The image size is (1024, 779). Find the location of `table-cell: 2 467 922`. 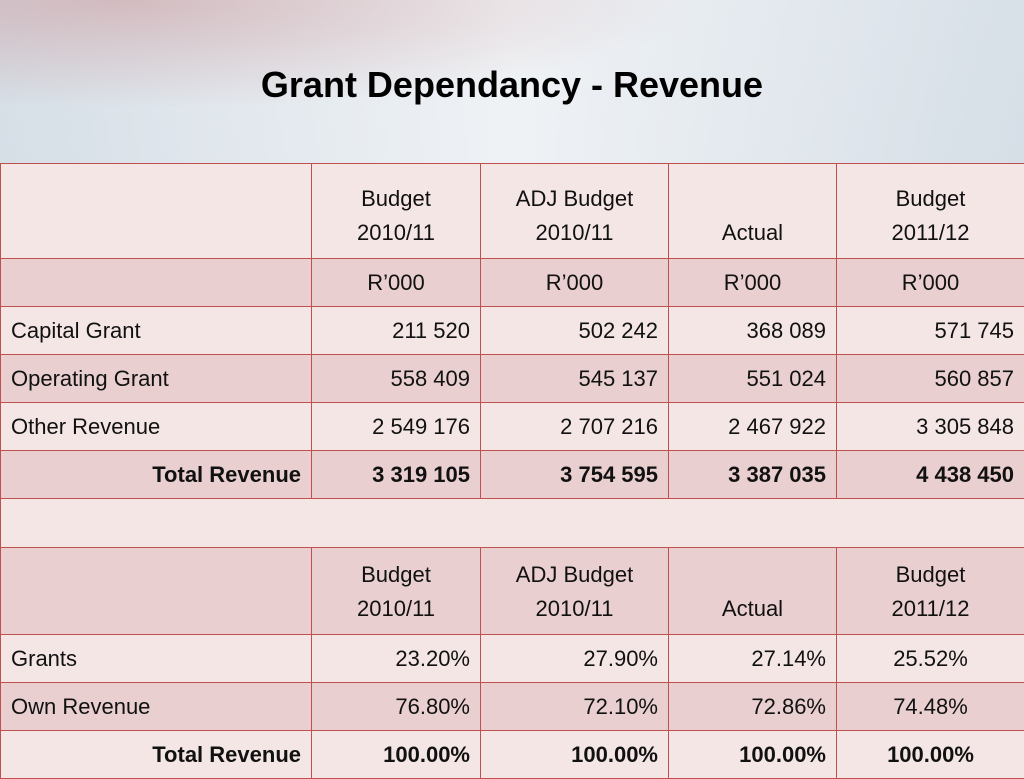

table-cell: 2 467 922 is located at coordinates (753, 427).